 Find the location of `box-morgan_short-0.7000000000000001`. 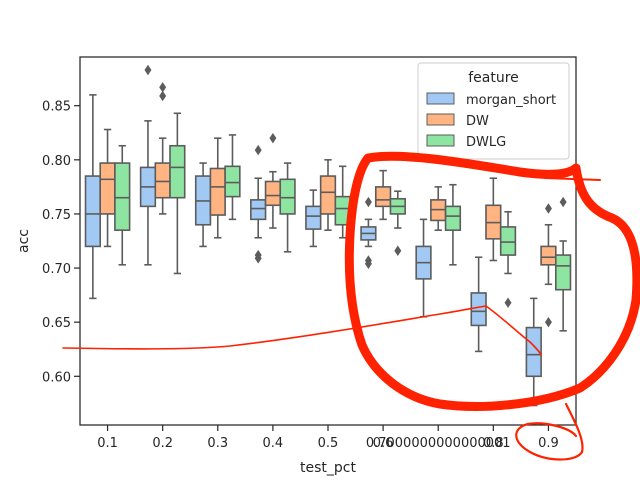

box-morgan_short-0.7000000000000001 is located at coordinates (423, 268).